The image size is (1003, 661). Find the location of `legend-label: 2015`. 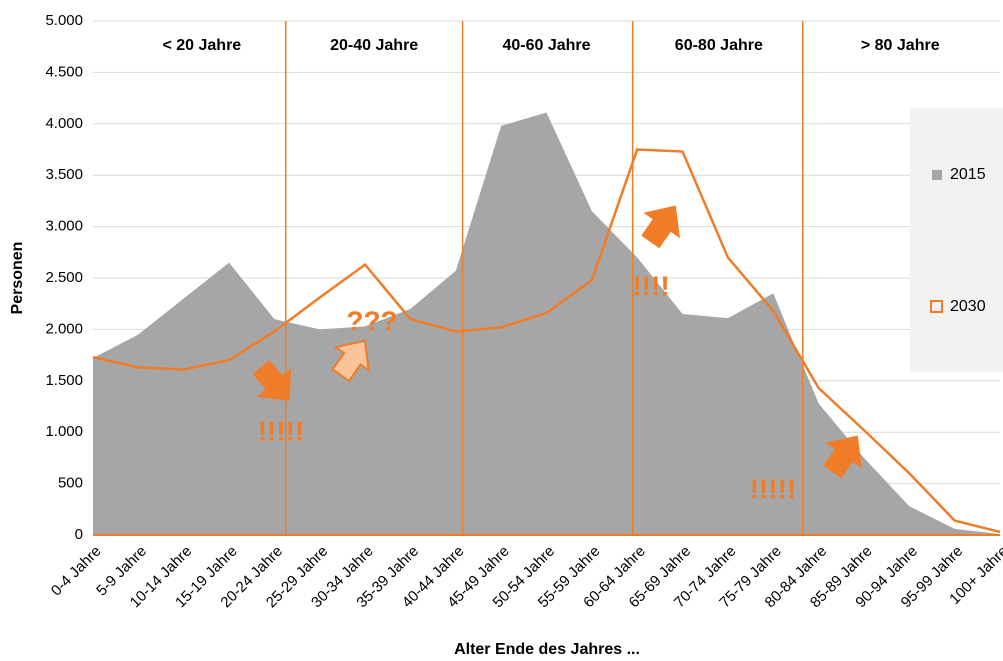

legend-label: 2015 is located at coordinates (968, 174).